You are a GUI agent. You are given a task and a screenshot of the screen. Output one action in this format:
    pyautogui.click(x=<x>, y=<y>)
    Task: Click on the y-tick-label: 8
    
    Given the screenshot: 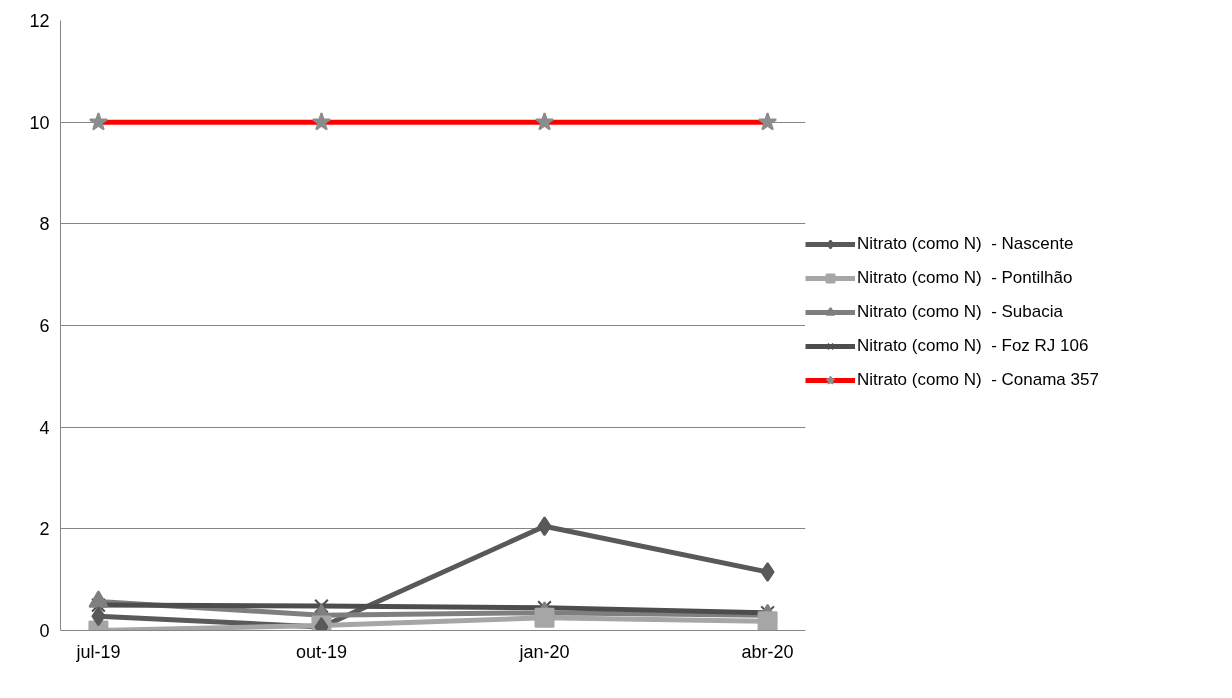 What is the action you would take?
    pyautogui.click(x=44, y=224)
    